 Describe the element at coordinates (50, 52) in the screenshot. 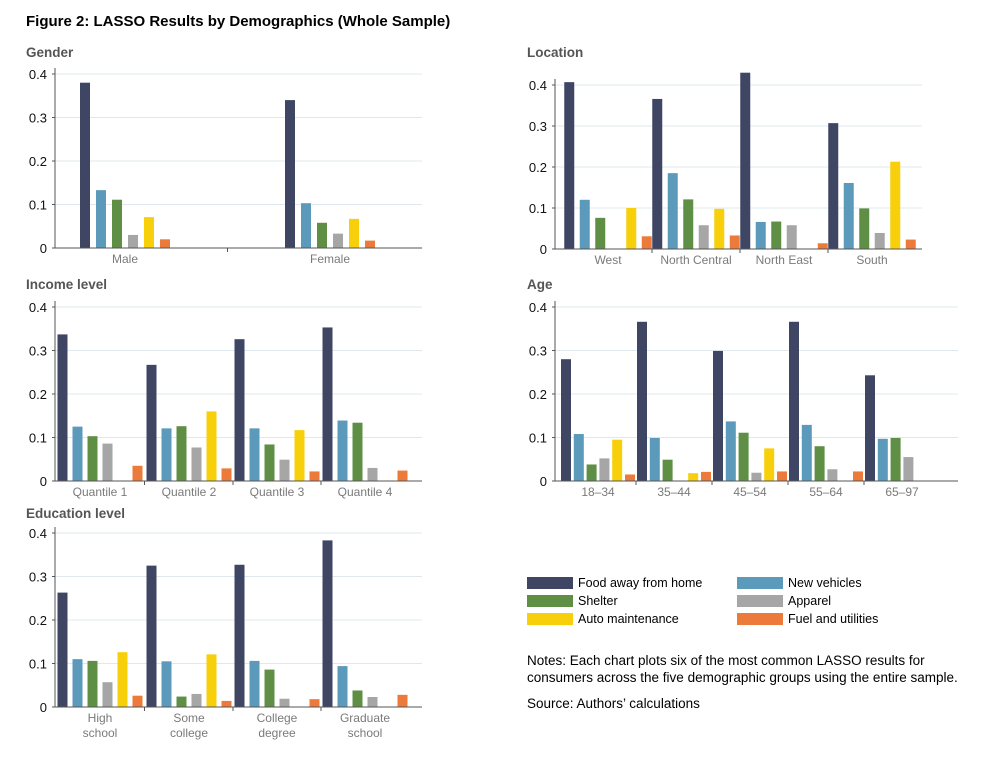

I see `panel-title-gender: Gender` at that location.